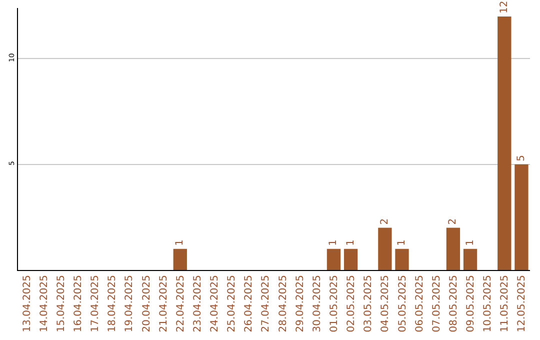 This screenshot has height=340, width=540. Describe the element at coordinates (368, 303) in the screenshot. I see `x-tick-label: 03.05.2025` at that location.